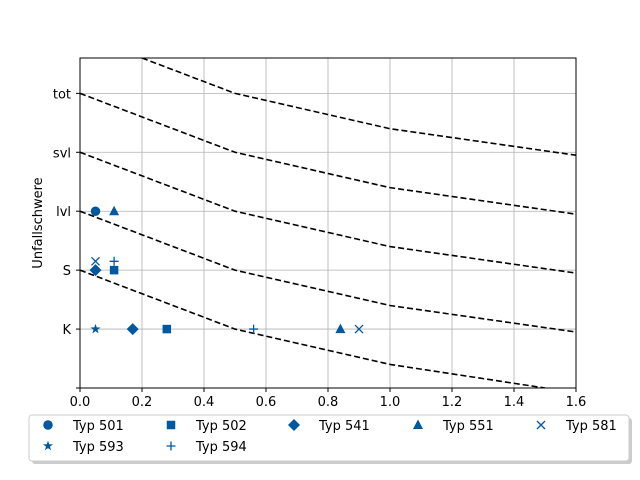  I want to click on legend-label: Typ 581, so click(591, 426).